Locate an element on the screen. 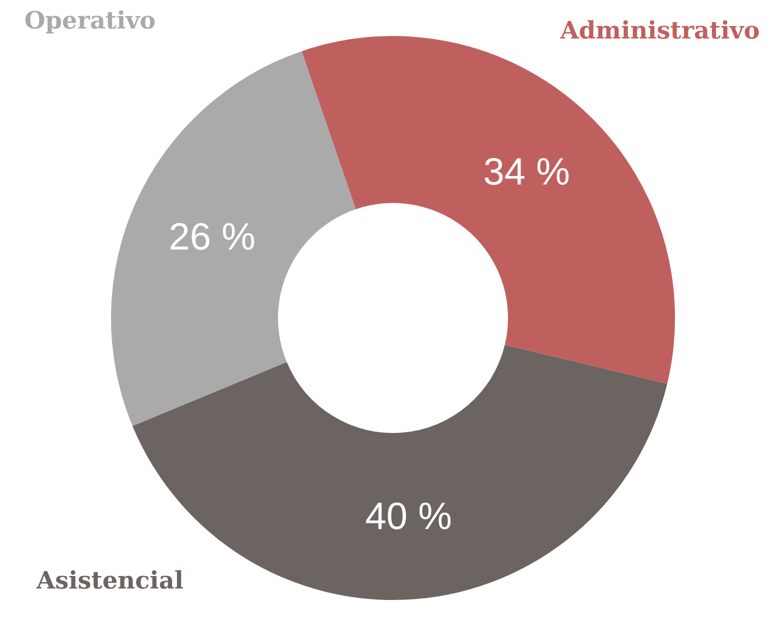 The width and height of the screenshot is (777, 628). data-label: 26 % is located at coordinates (212, 237).